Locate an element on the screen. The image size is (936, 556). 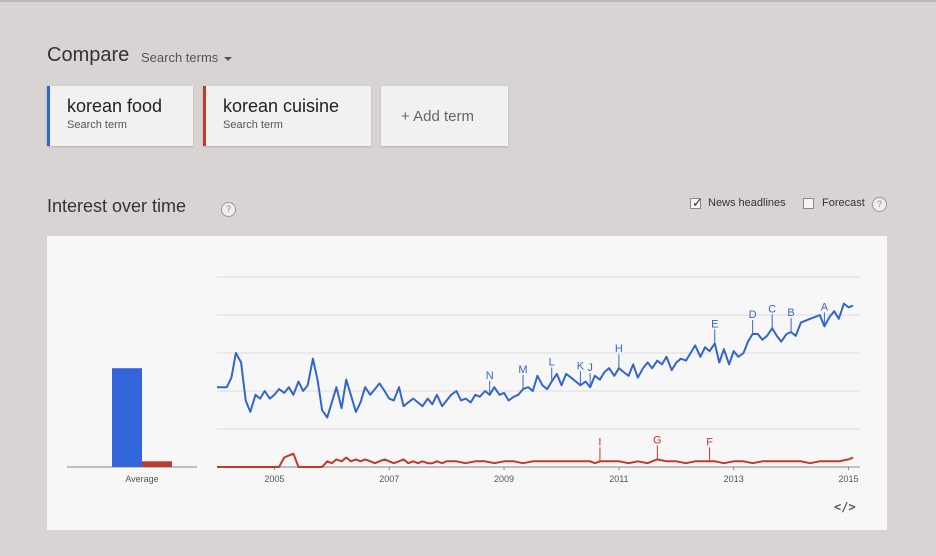
annotation-label-K: K is located at coordinates (581, 366).